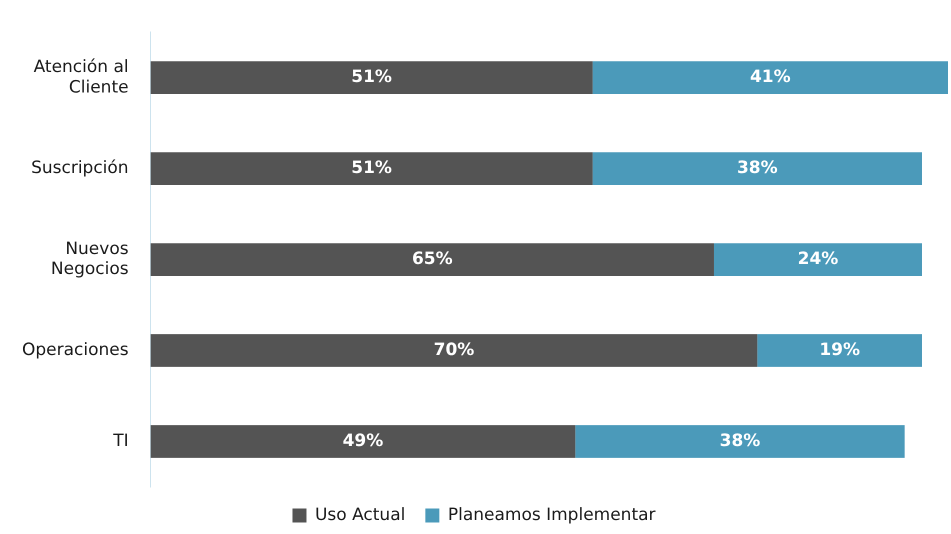 This screenshot has width=951, height=534. What do you see at coordinates (360, 514) in the screenshot?
I see `legend-label: Uso Actual` at bounding box center [360, 514].